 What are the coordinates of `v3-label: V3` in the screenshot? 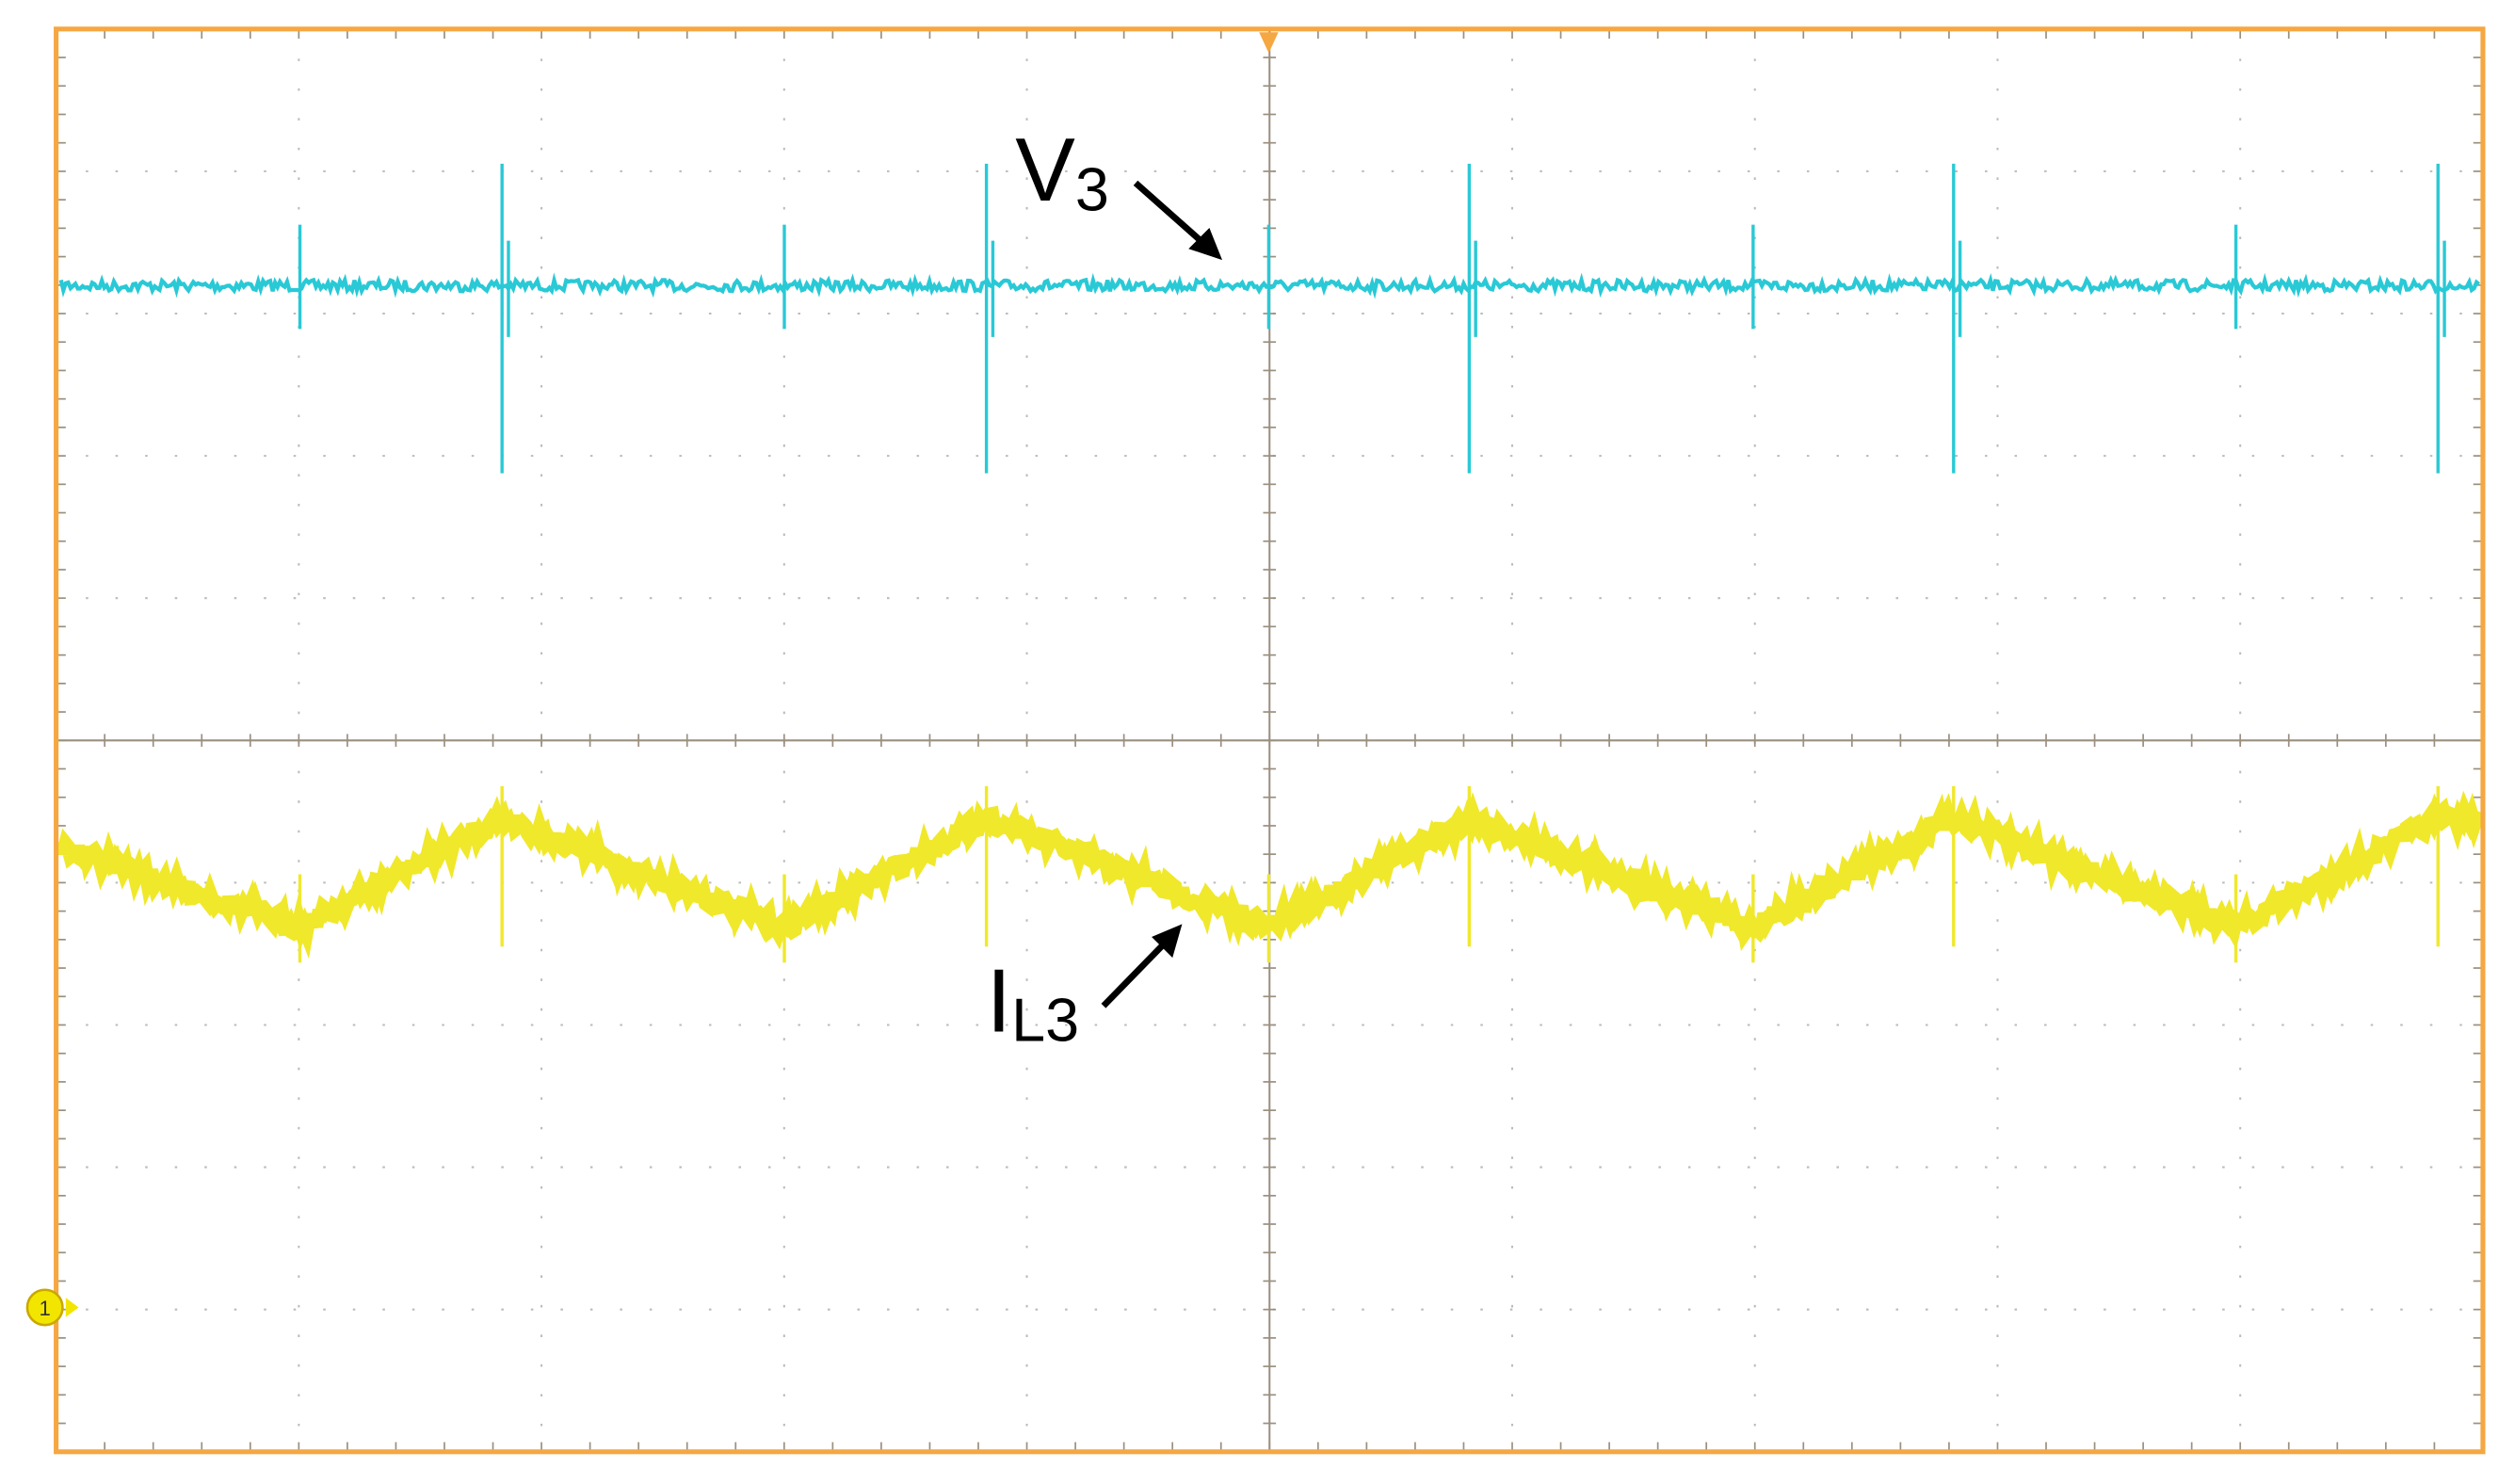 It's located at (1062, 172).